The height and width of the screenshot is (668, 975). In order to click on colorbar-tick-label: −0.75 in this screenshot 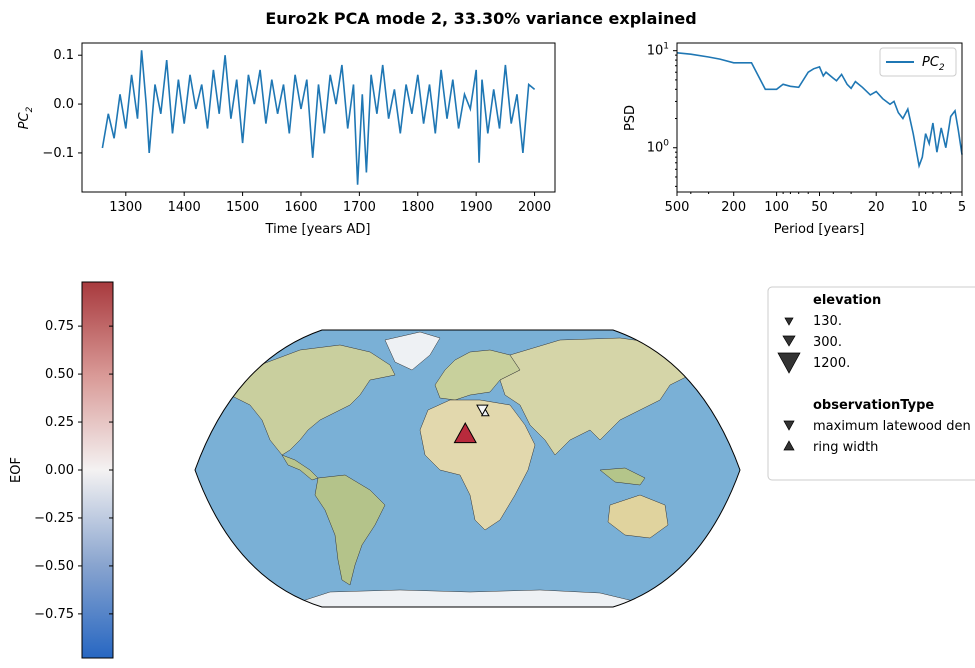, I will do `click(54, 614)`.